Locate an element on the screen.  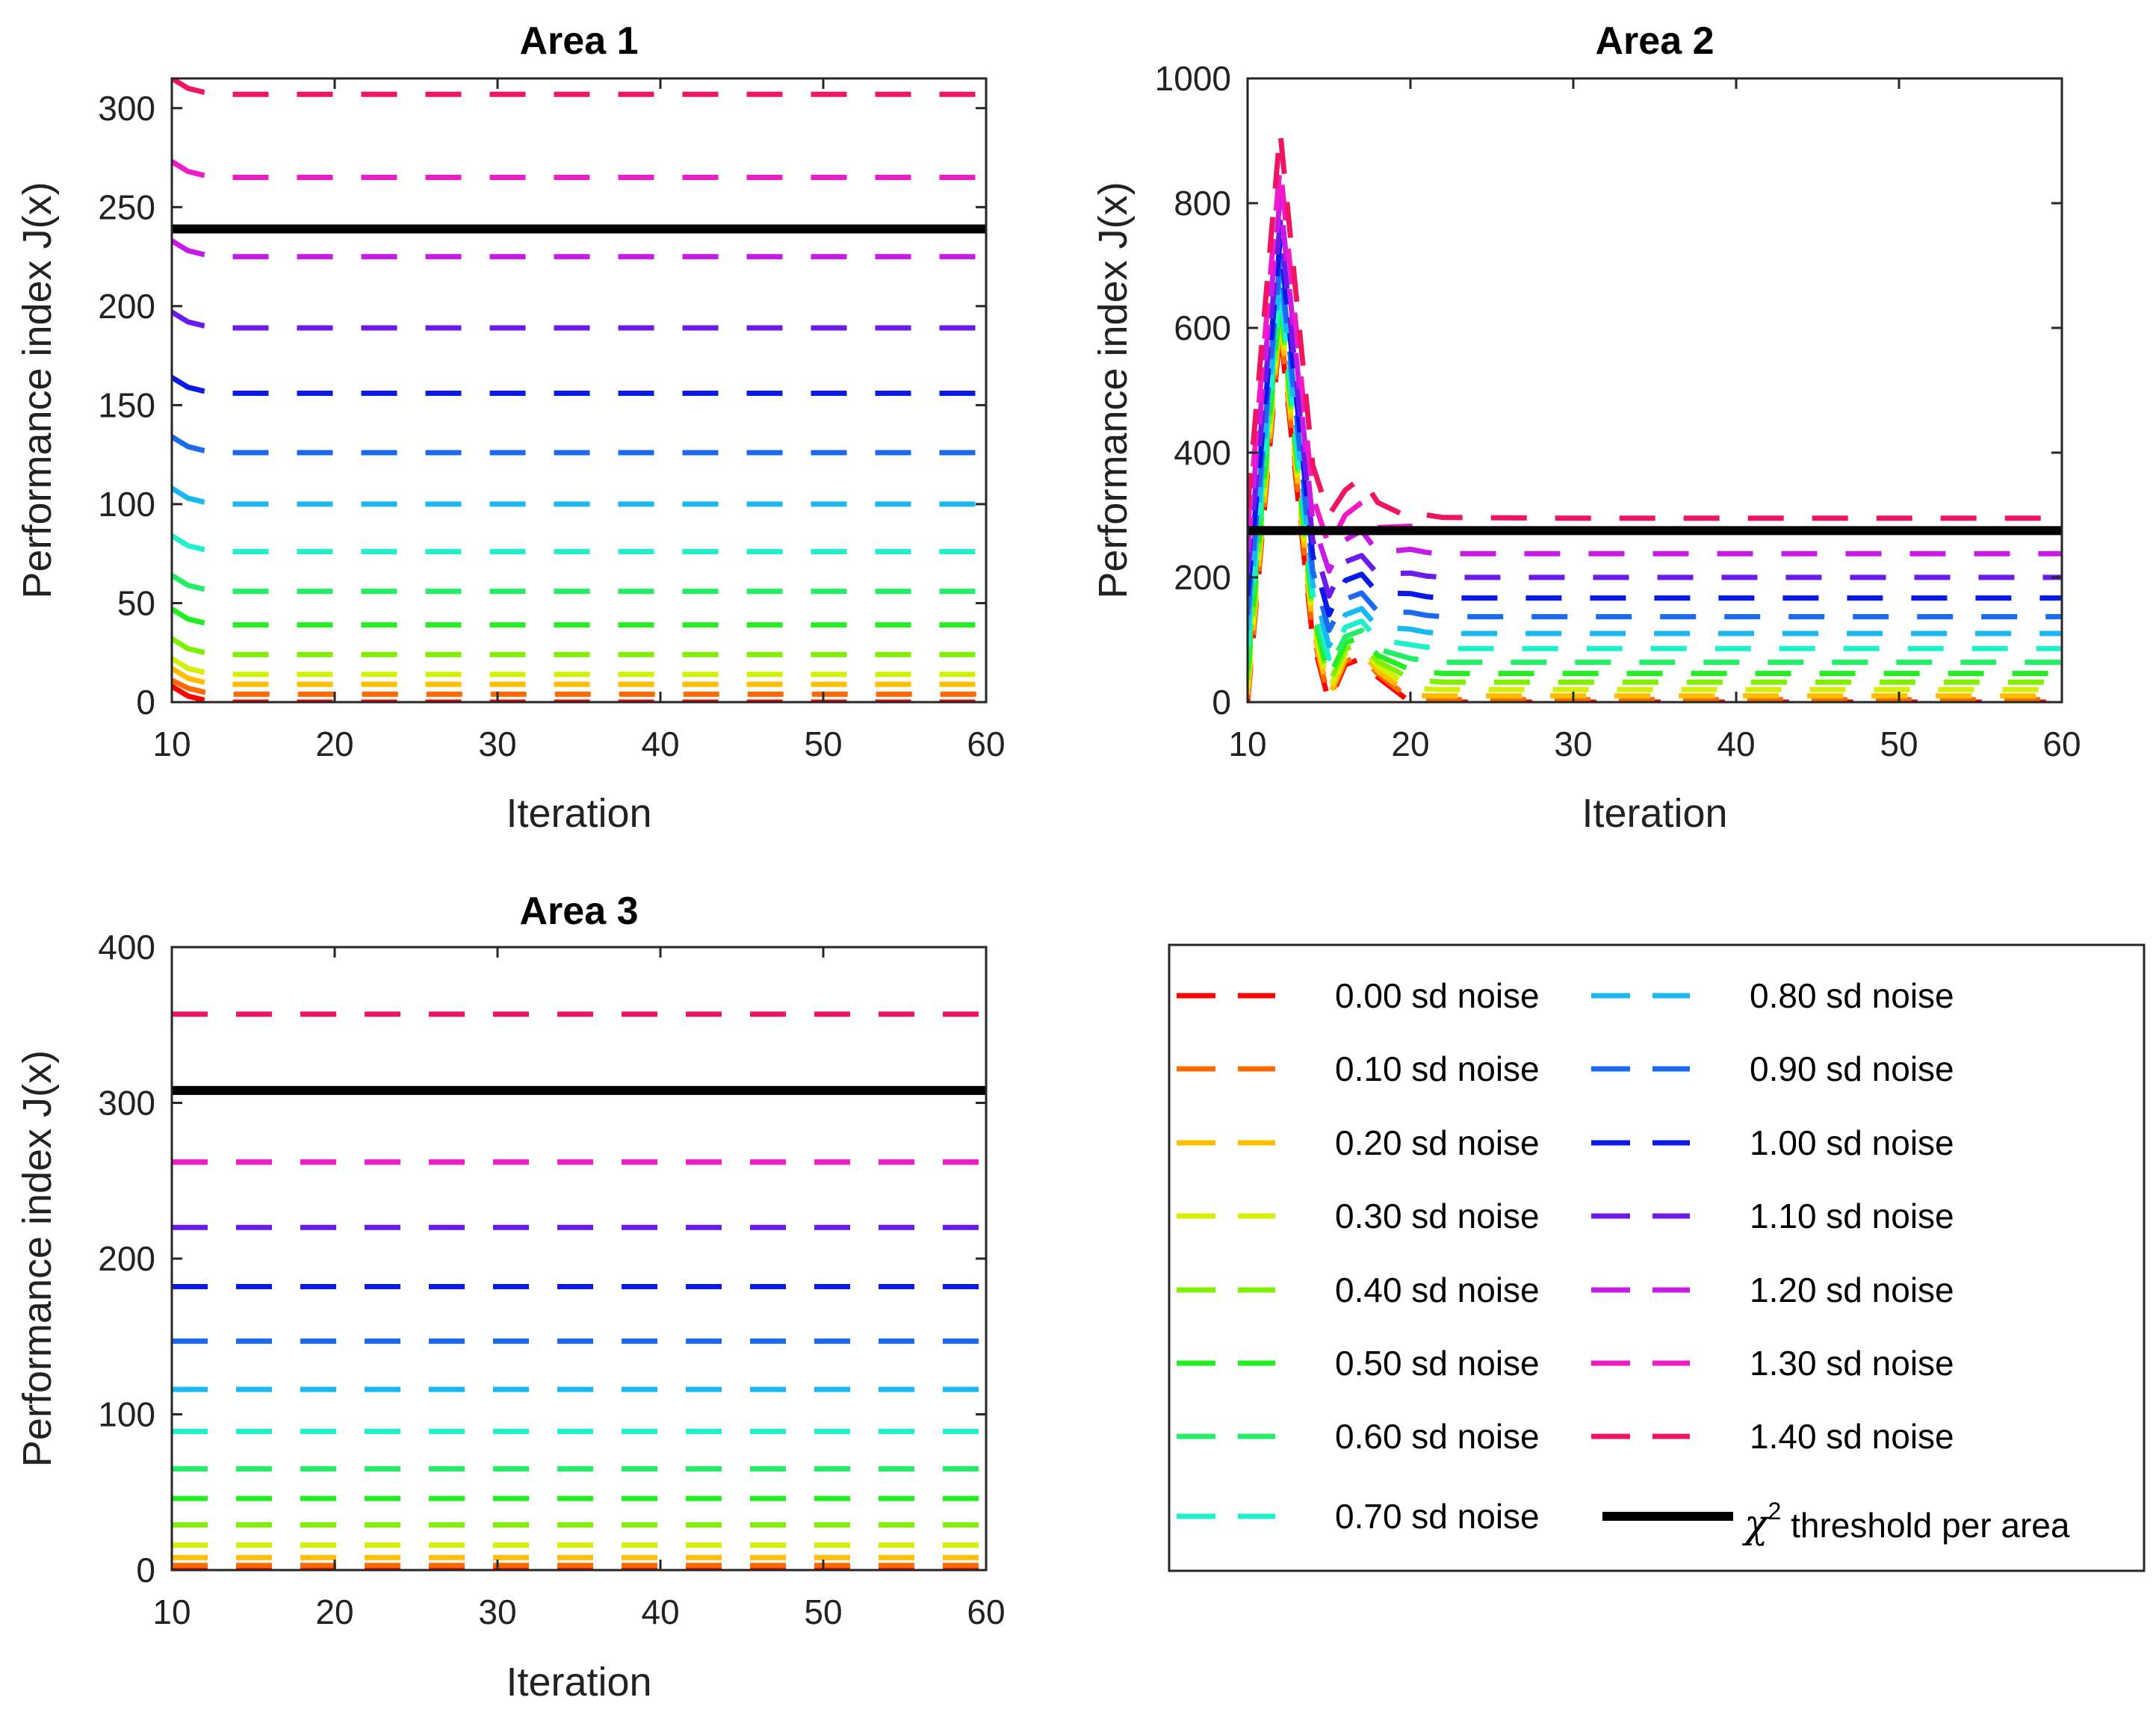
series-line-1-30-sd-noise is located at coordinates (579, 169).